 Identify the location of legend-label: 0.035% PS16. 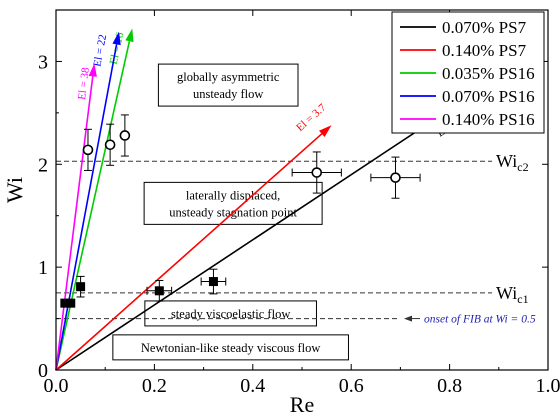
(488, 73).